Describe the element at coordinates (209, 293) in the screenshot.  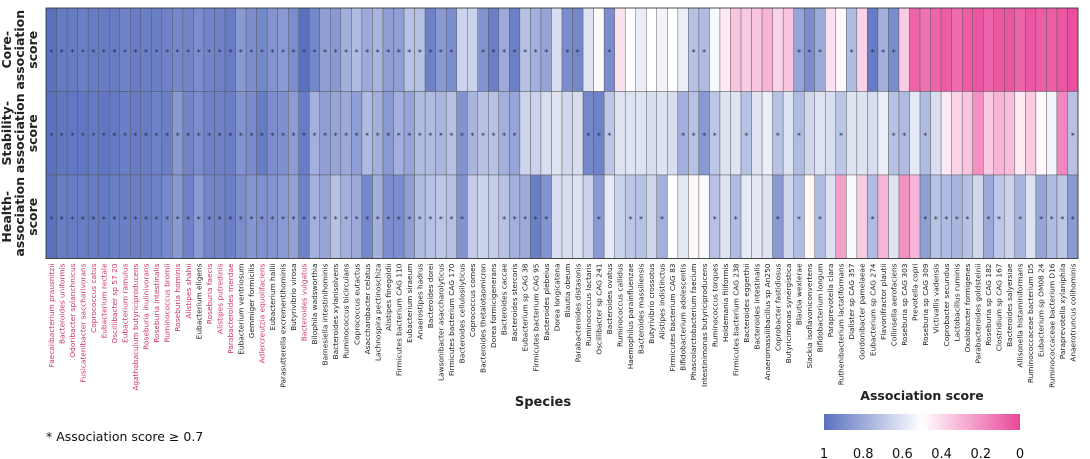
I see `species-label: Roseburia faecis` at that location.